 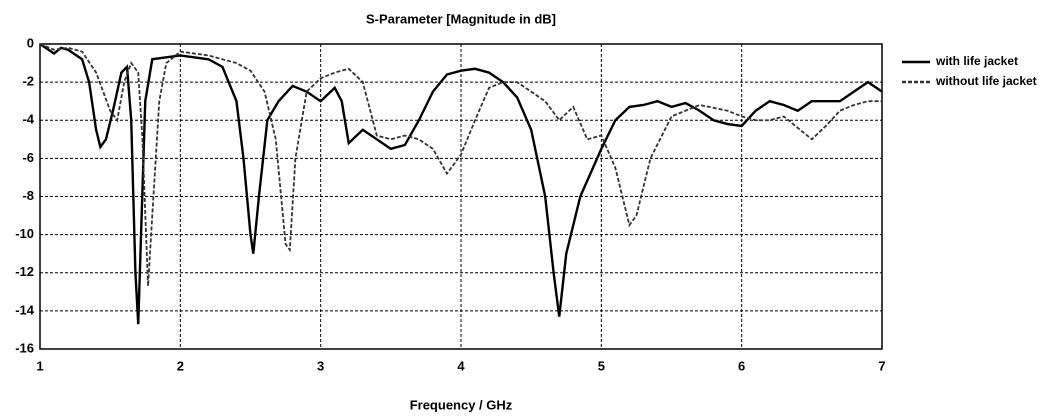 I want to click on x-tick-label: 7, so click(x=881, y=365).